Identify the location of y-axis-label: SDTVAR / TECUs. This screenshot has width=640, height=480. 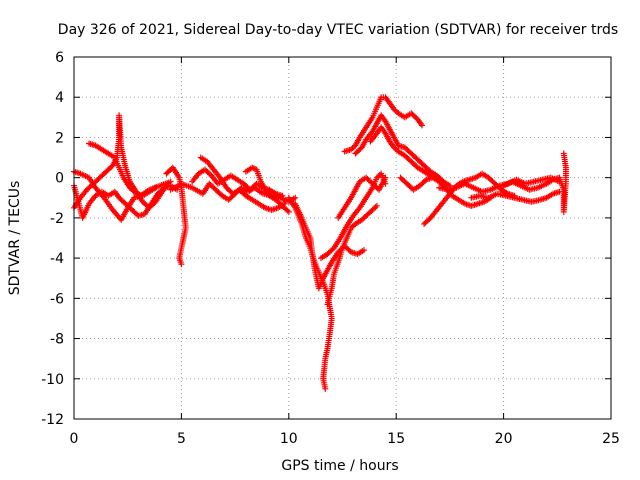
(15, 238).